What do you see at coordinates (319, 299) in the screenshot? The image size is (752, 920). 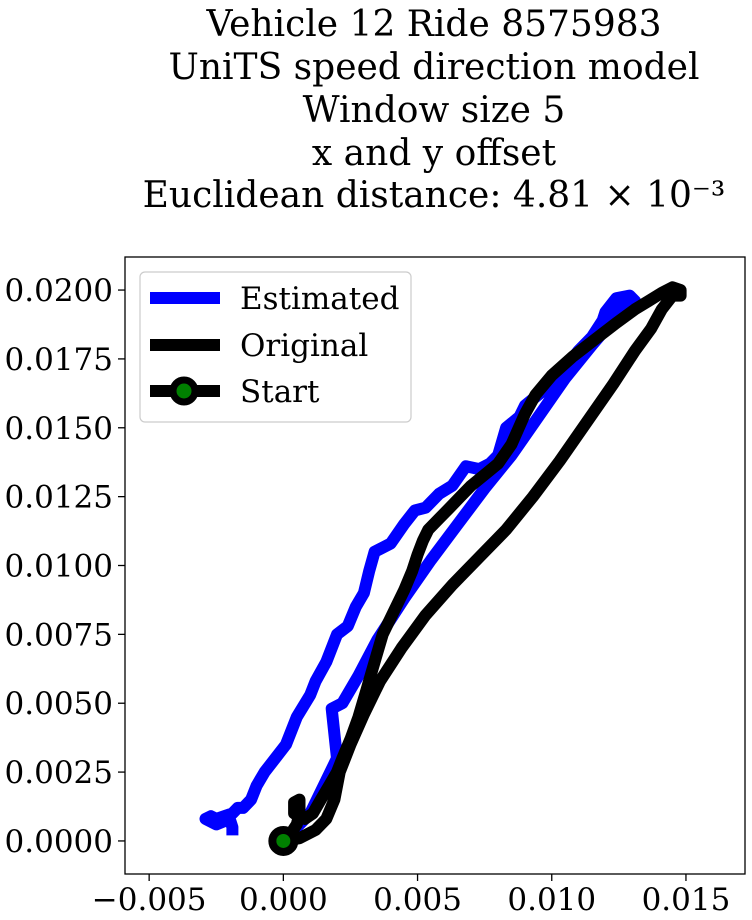 I see `legend-label-estimated: Estimated` at bounding box center [319, 299].